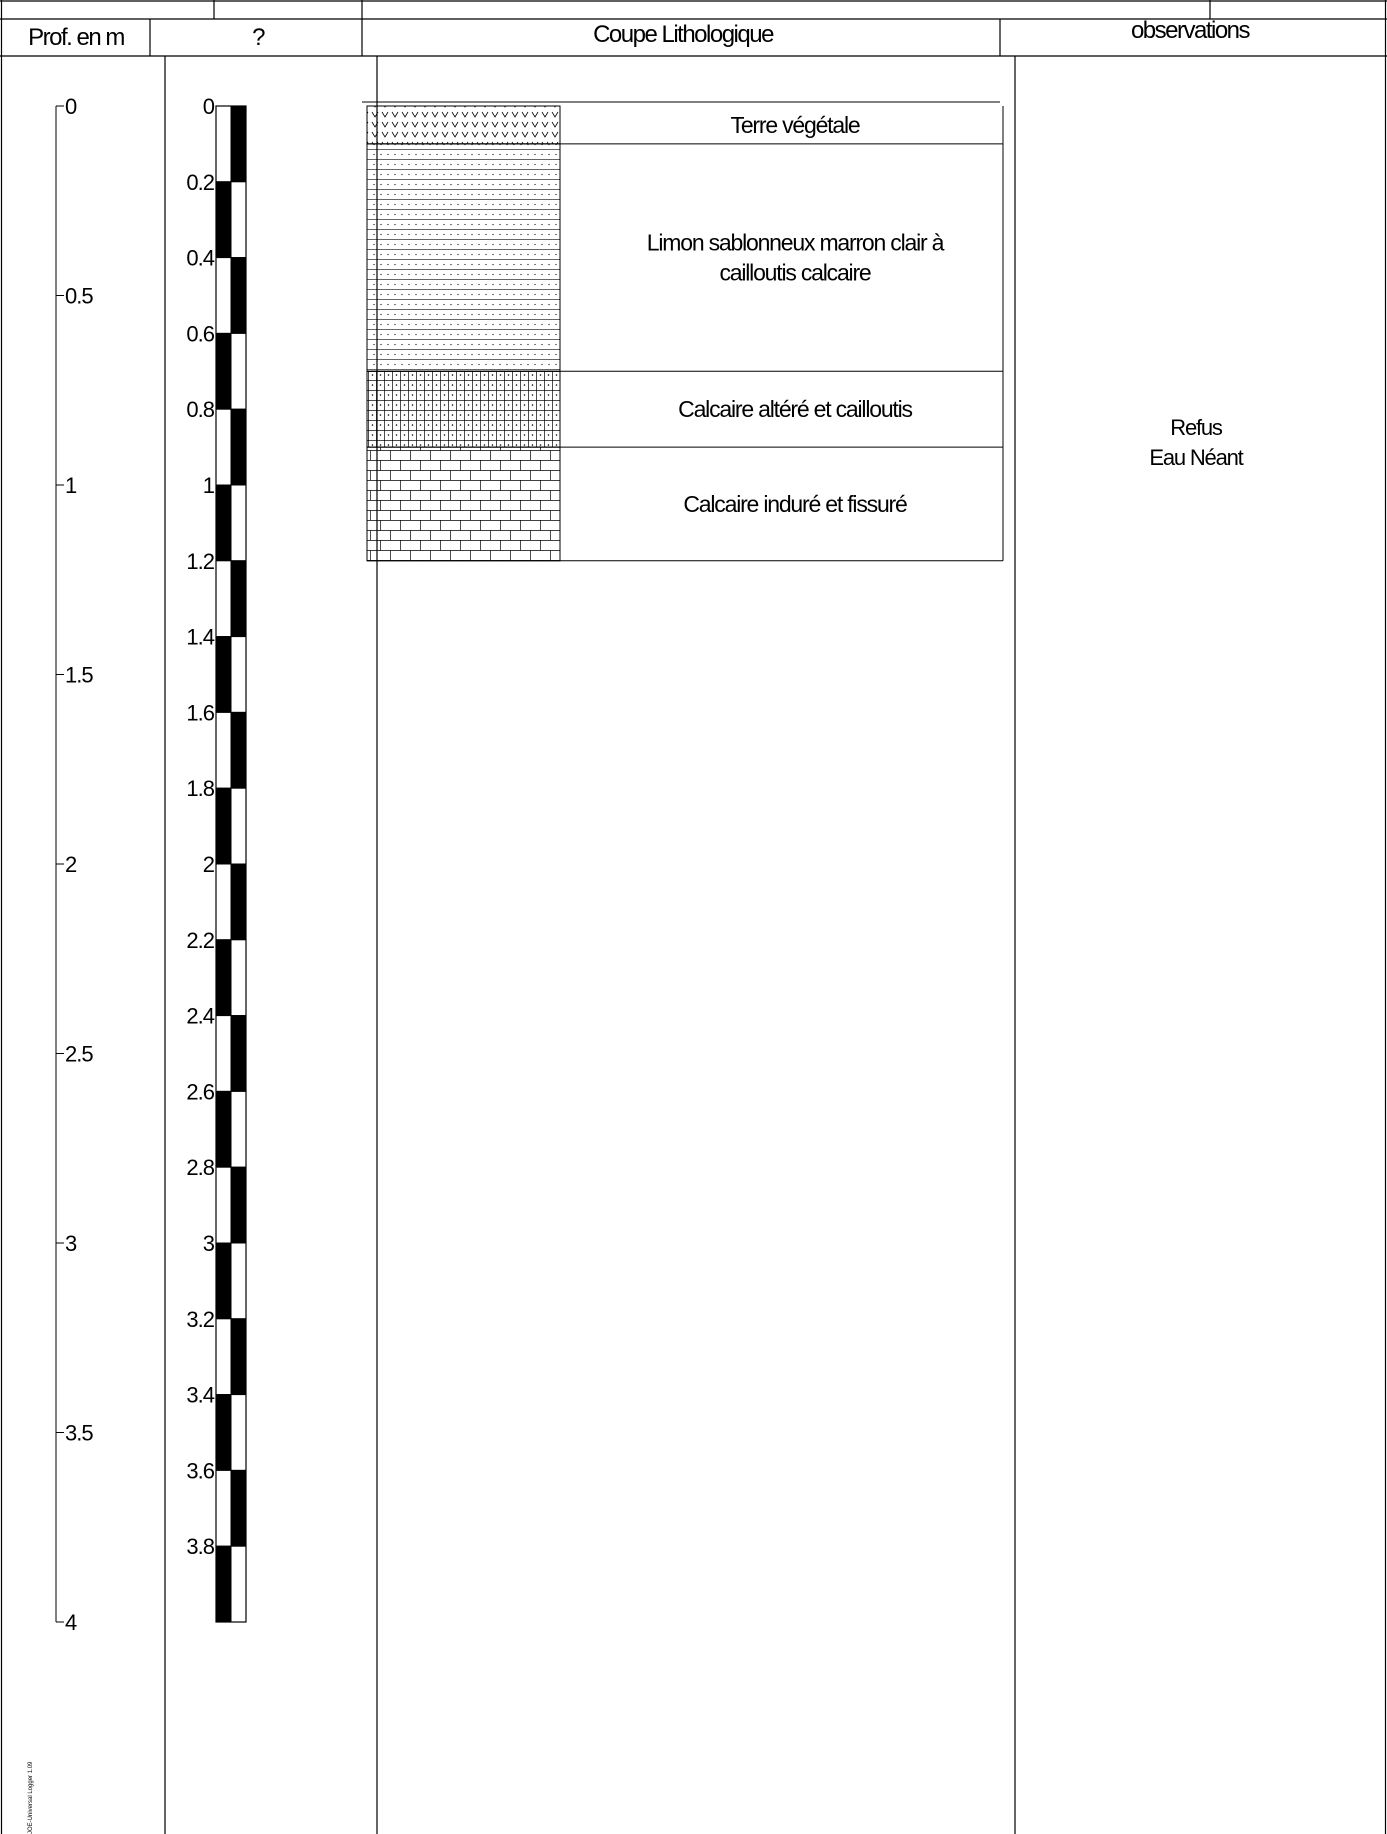 This screenshot has height=1834, width=1387. I want to click on depth-axis-label: 3.5, so click(79, 1433).